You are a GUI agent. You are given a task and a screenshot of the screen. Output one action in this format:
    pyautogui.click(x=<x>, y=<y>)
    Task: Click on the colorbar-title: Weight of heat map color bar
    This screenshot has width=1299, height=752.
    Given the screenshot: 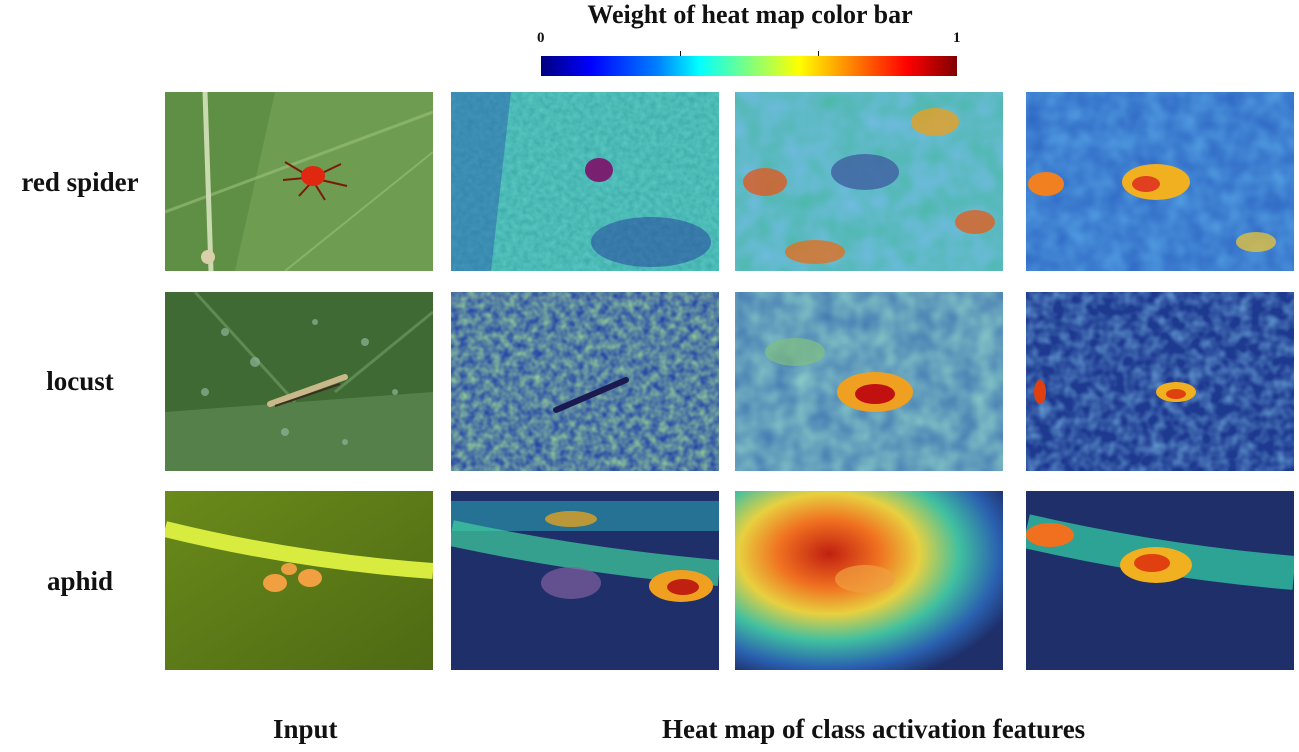 What is the action you would take?
    pyautogui.click(x=750, y=14)
    